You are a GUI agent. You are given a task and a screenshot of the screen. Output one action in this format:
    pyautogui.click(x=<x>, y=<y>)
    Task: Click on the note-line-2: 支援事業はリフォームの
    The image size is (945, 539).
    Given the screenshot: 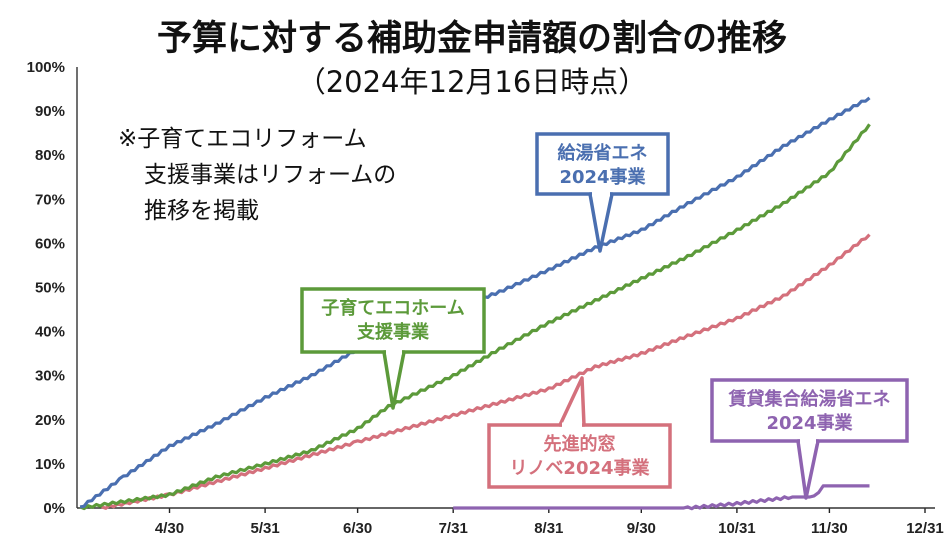 What is the action you would take?
    pyautogui.click(x=270, y=175)
    